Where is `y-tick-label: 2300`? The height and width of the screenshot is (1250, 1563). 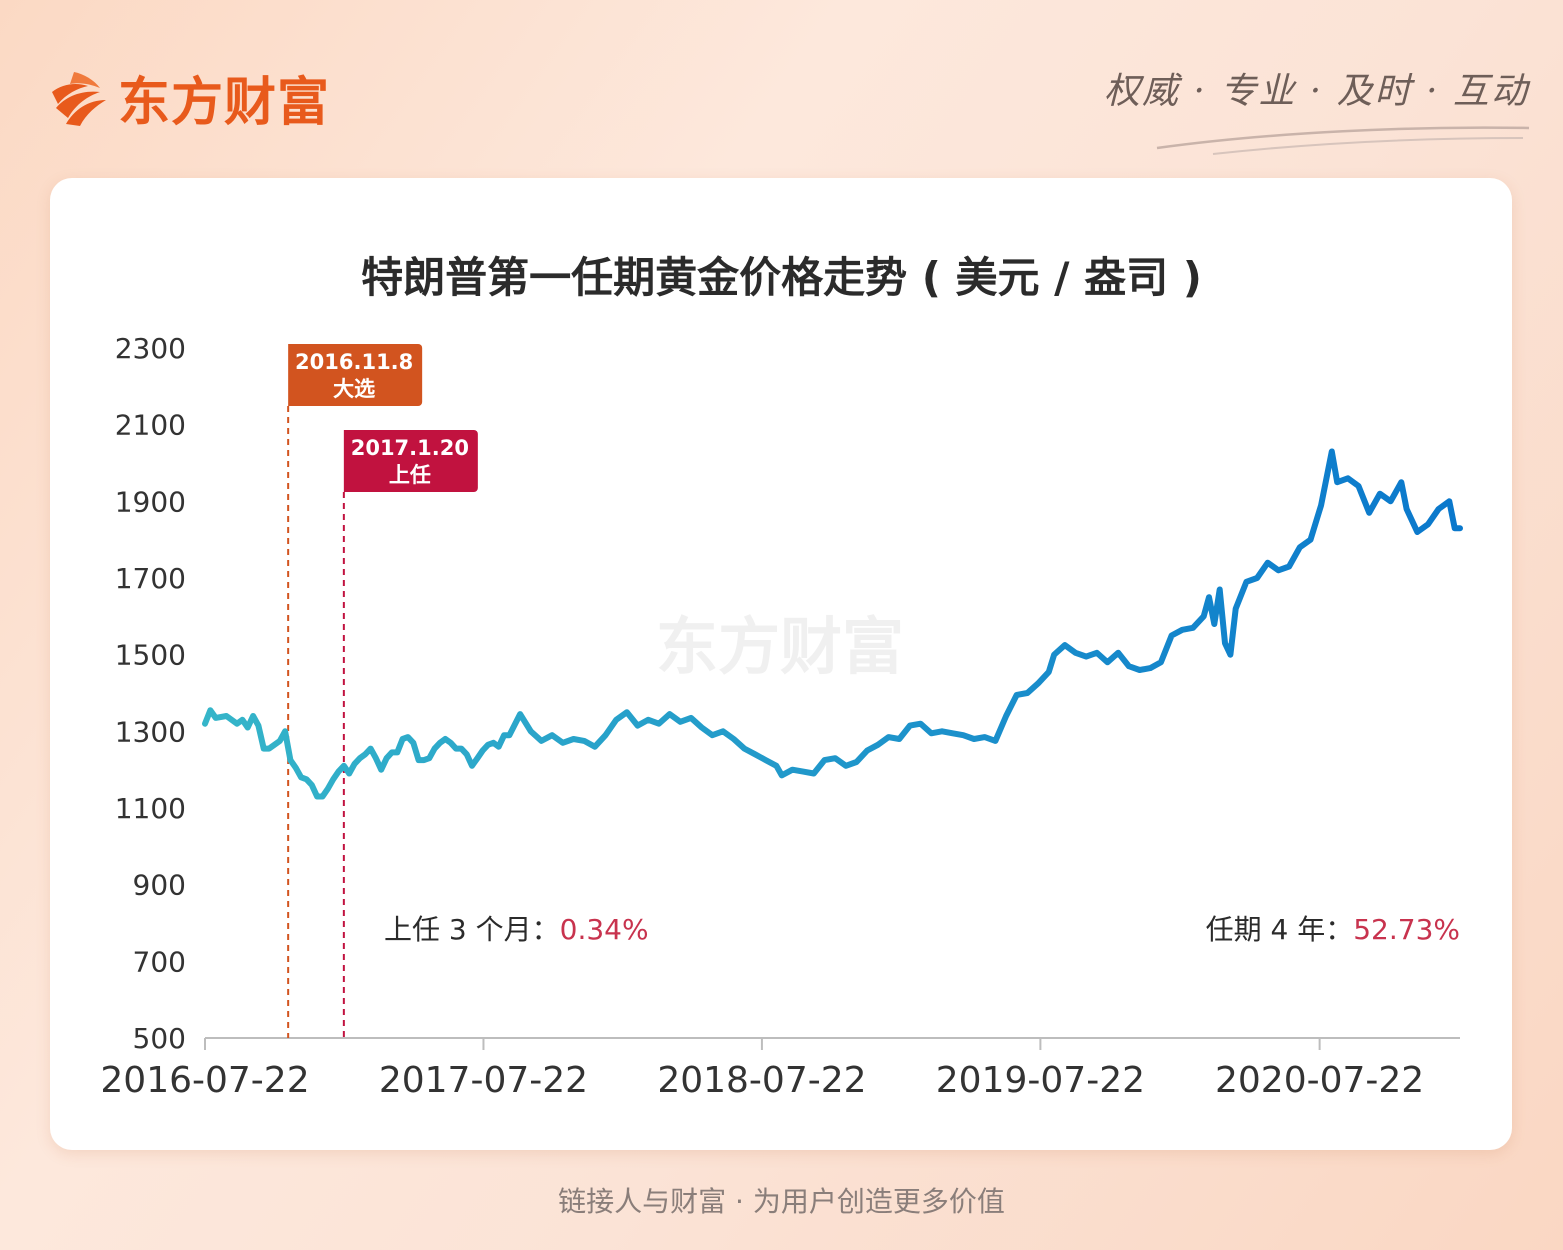
y-tick-label: 2300 is located at coordinates (150, 348).